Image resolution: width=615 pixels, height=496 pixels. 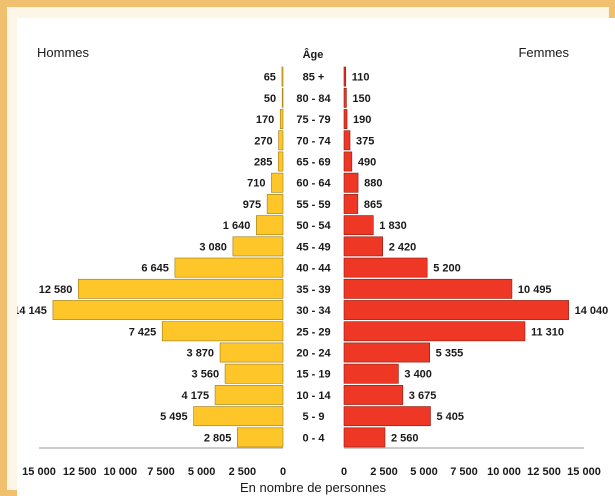 What do you see at coordinates (313, 184) in the screenshot?
I see `age-label-60-64: 60 - 64` at bounding box center [313, 184].